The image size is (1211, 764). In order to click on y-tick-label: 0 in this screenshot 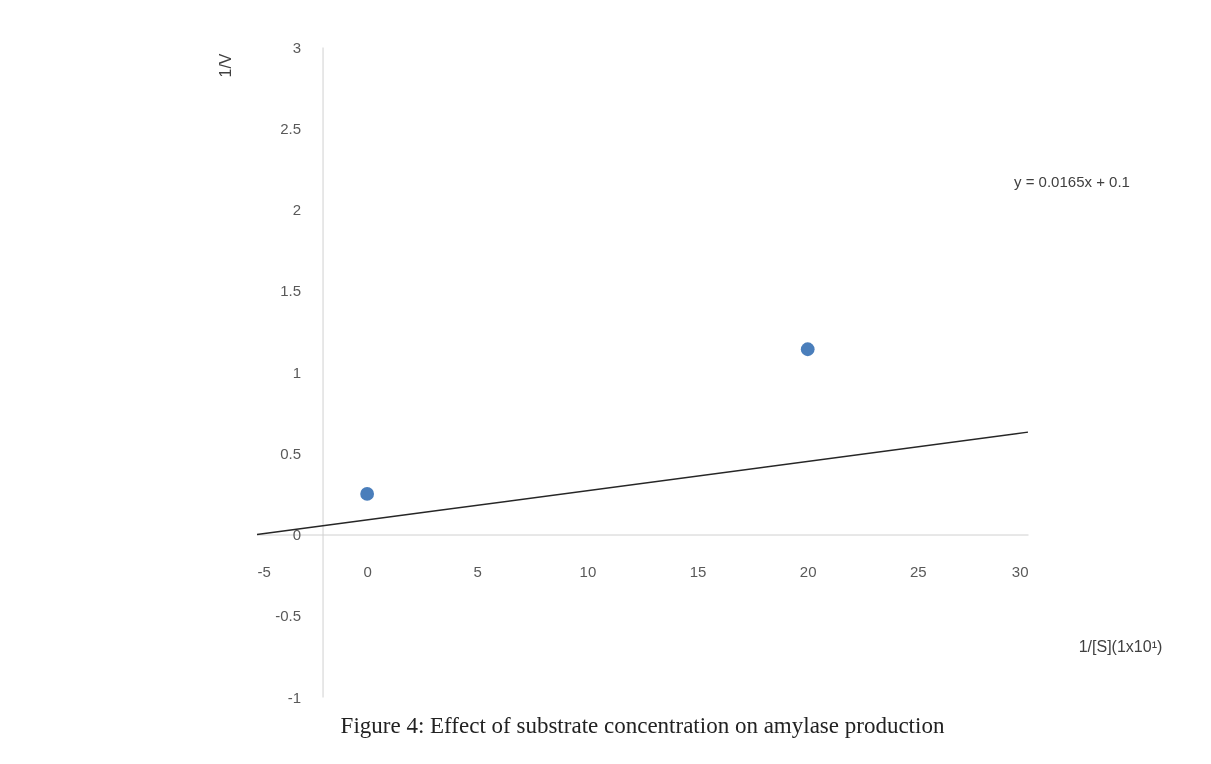, I will do `click(297, 534)`.